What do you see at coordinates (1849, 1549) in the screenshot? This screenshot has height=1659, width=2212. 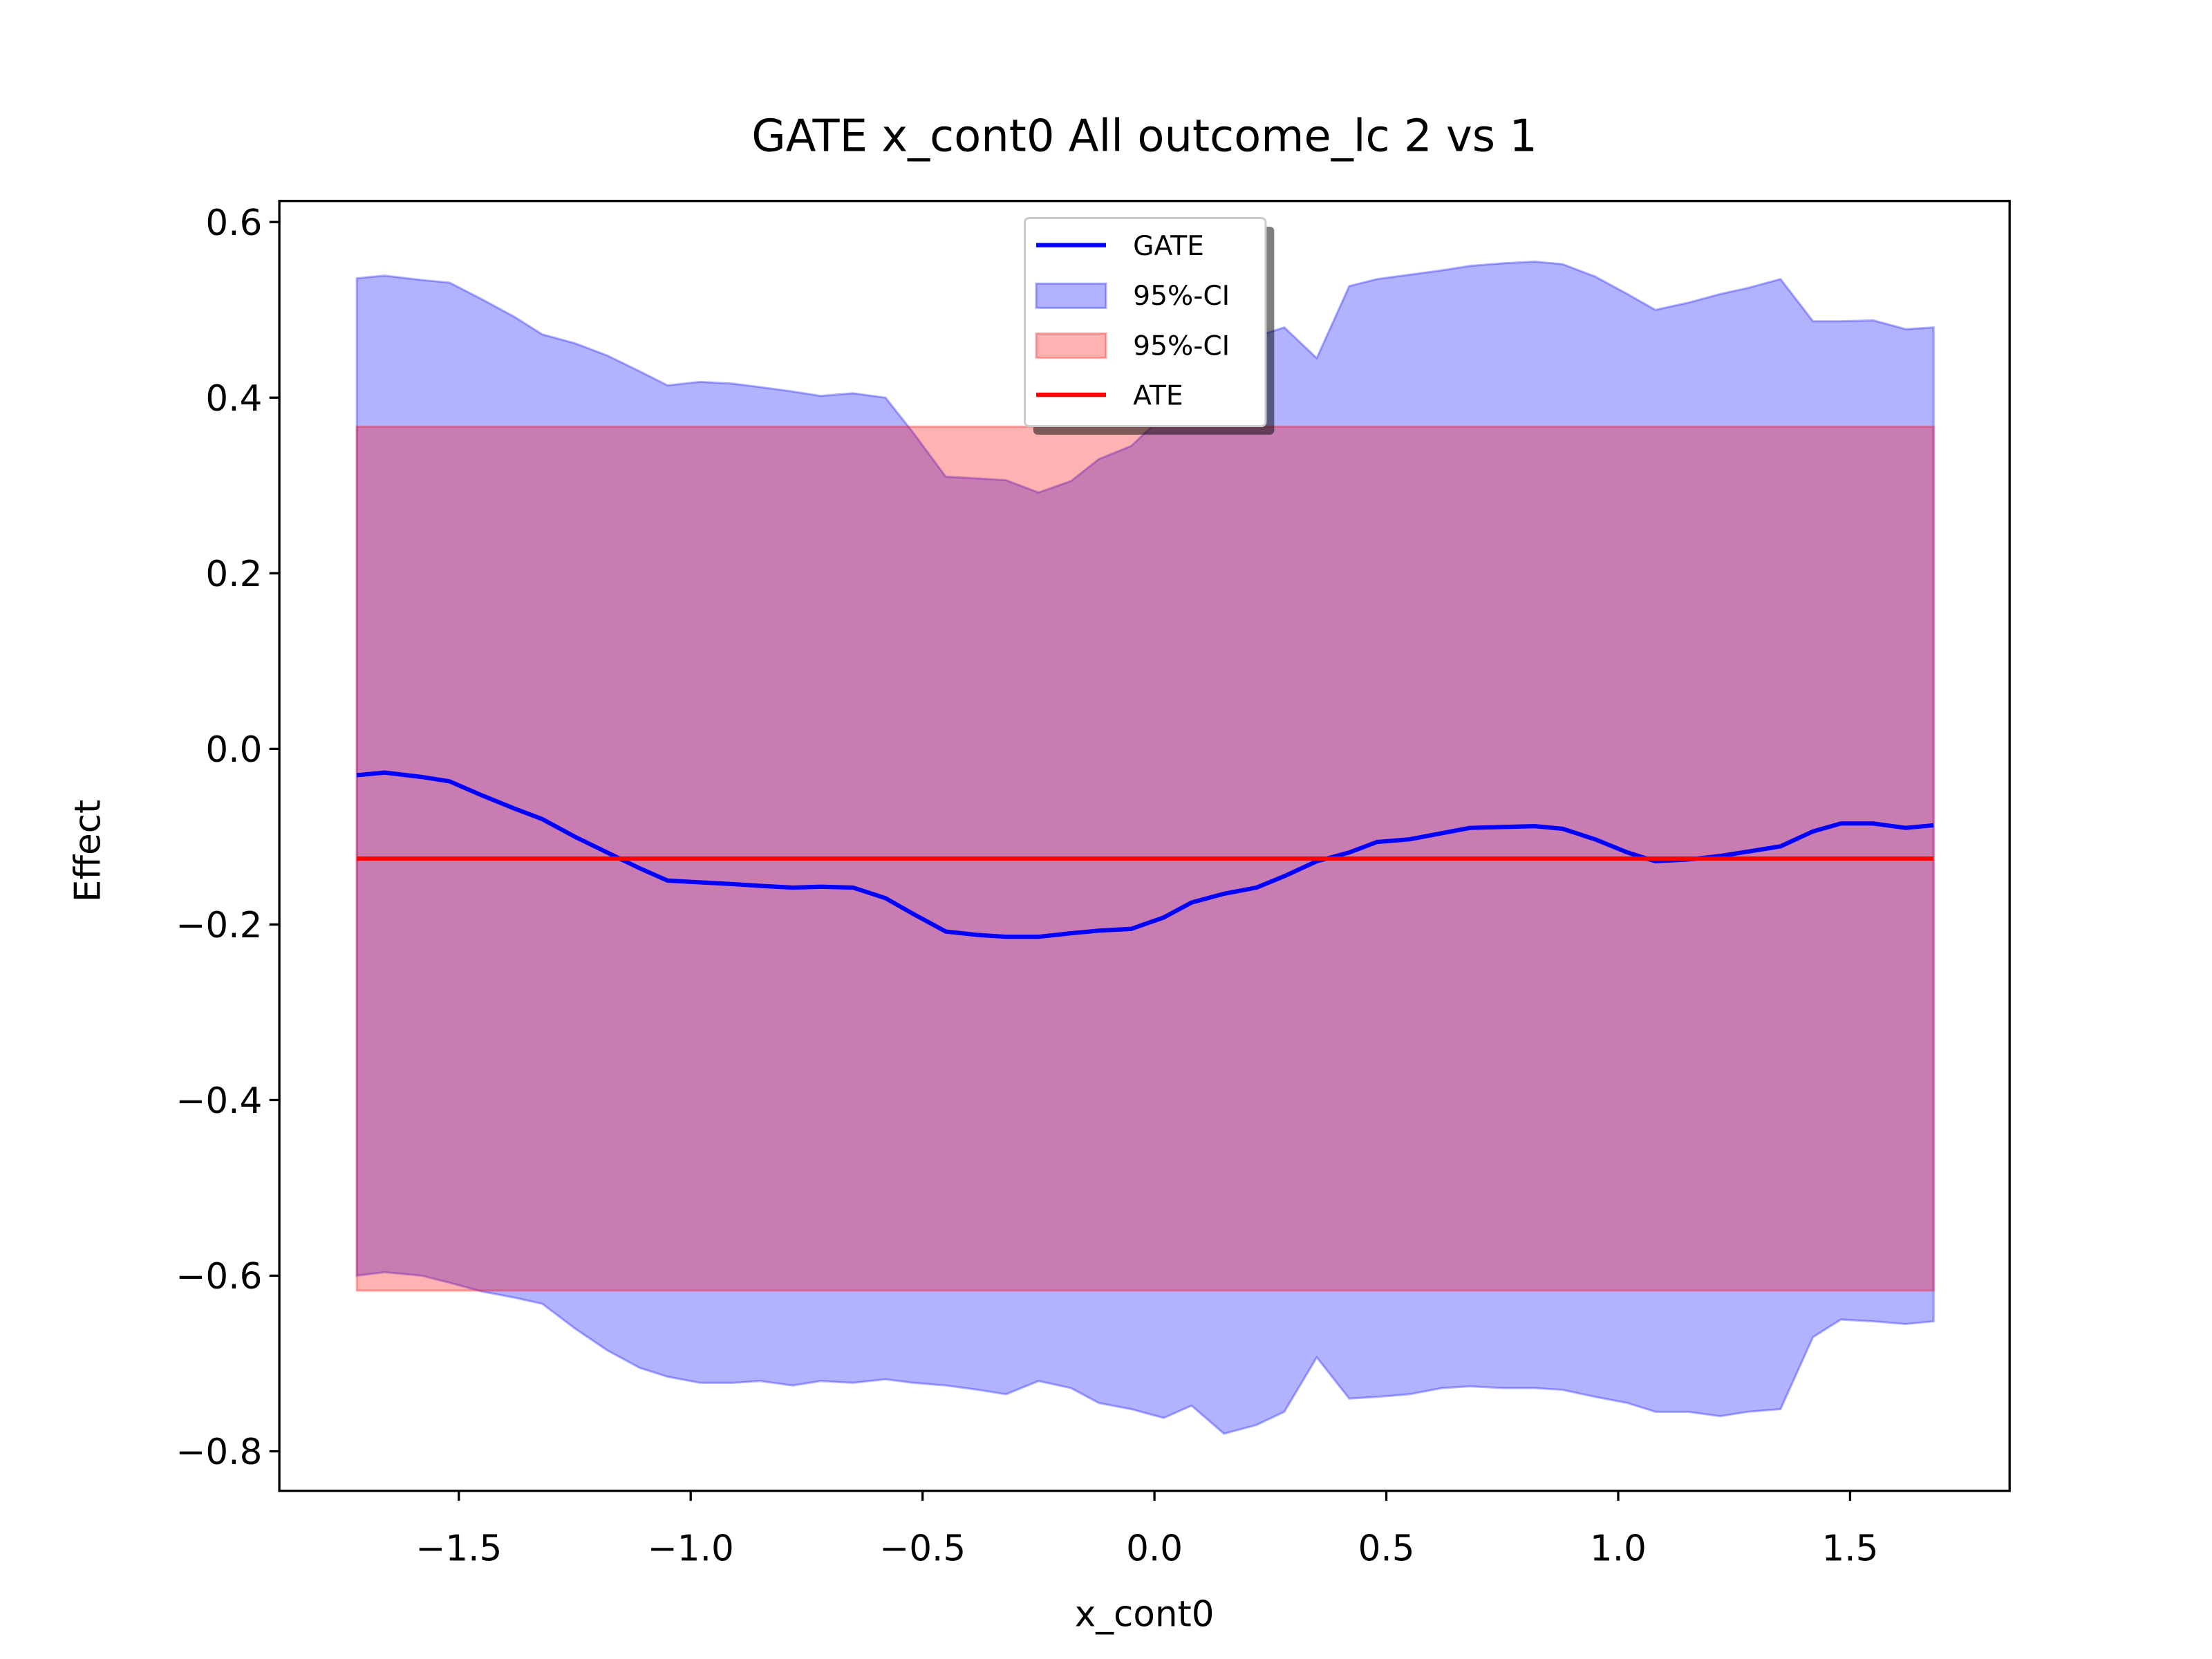 I see `x-tick-label: 1.5` at bounding box center [1849, 1549].